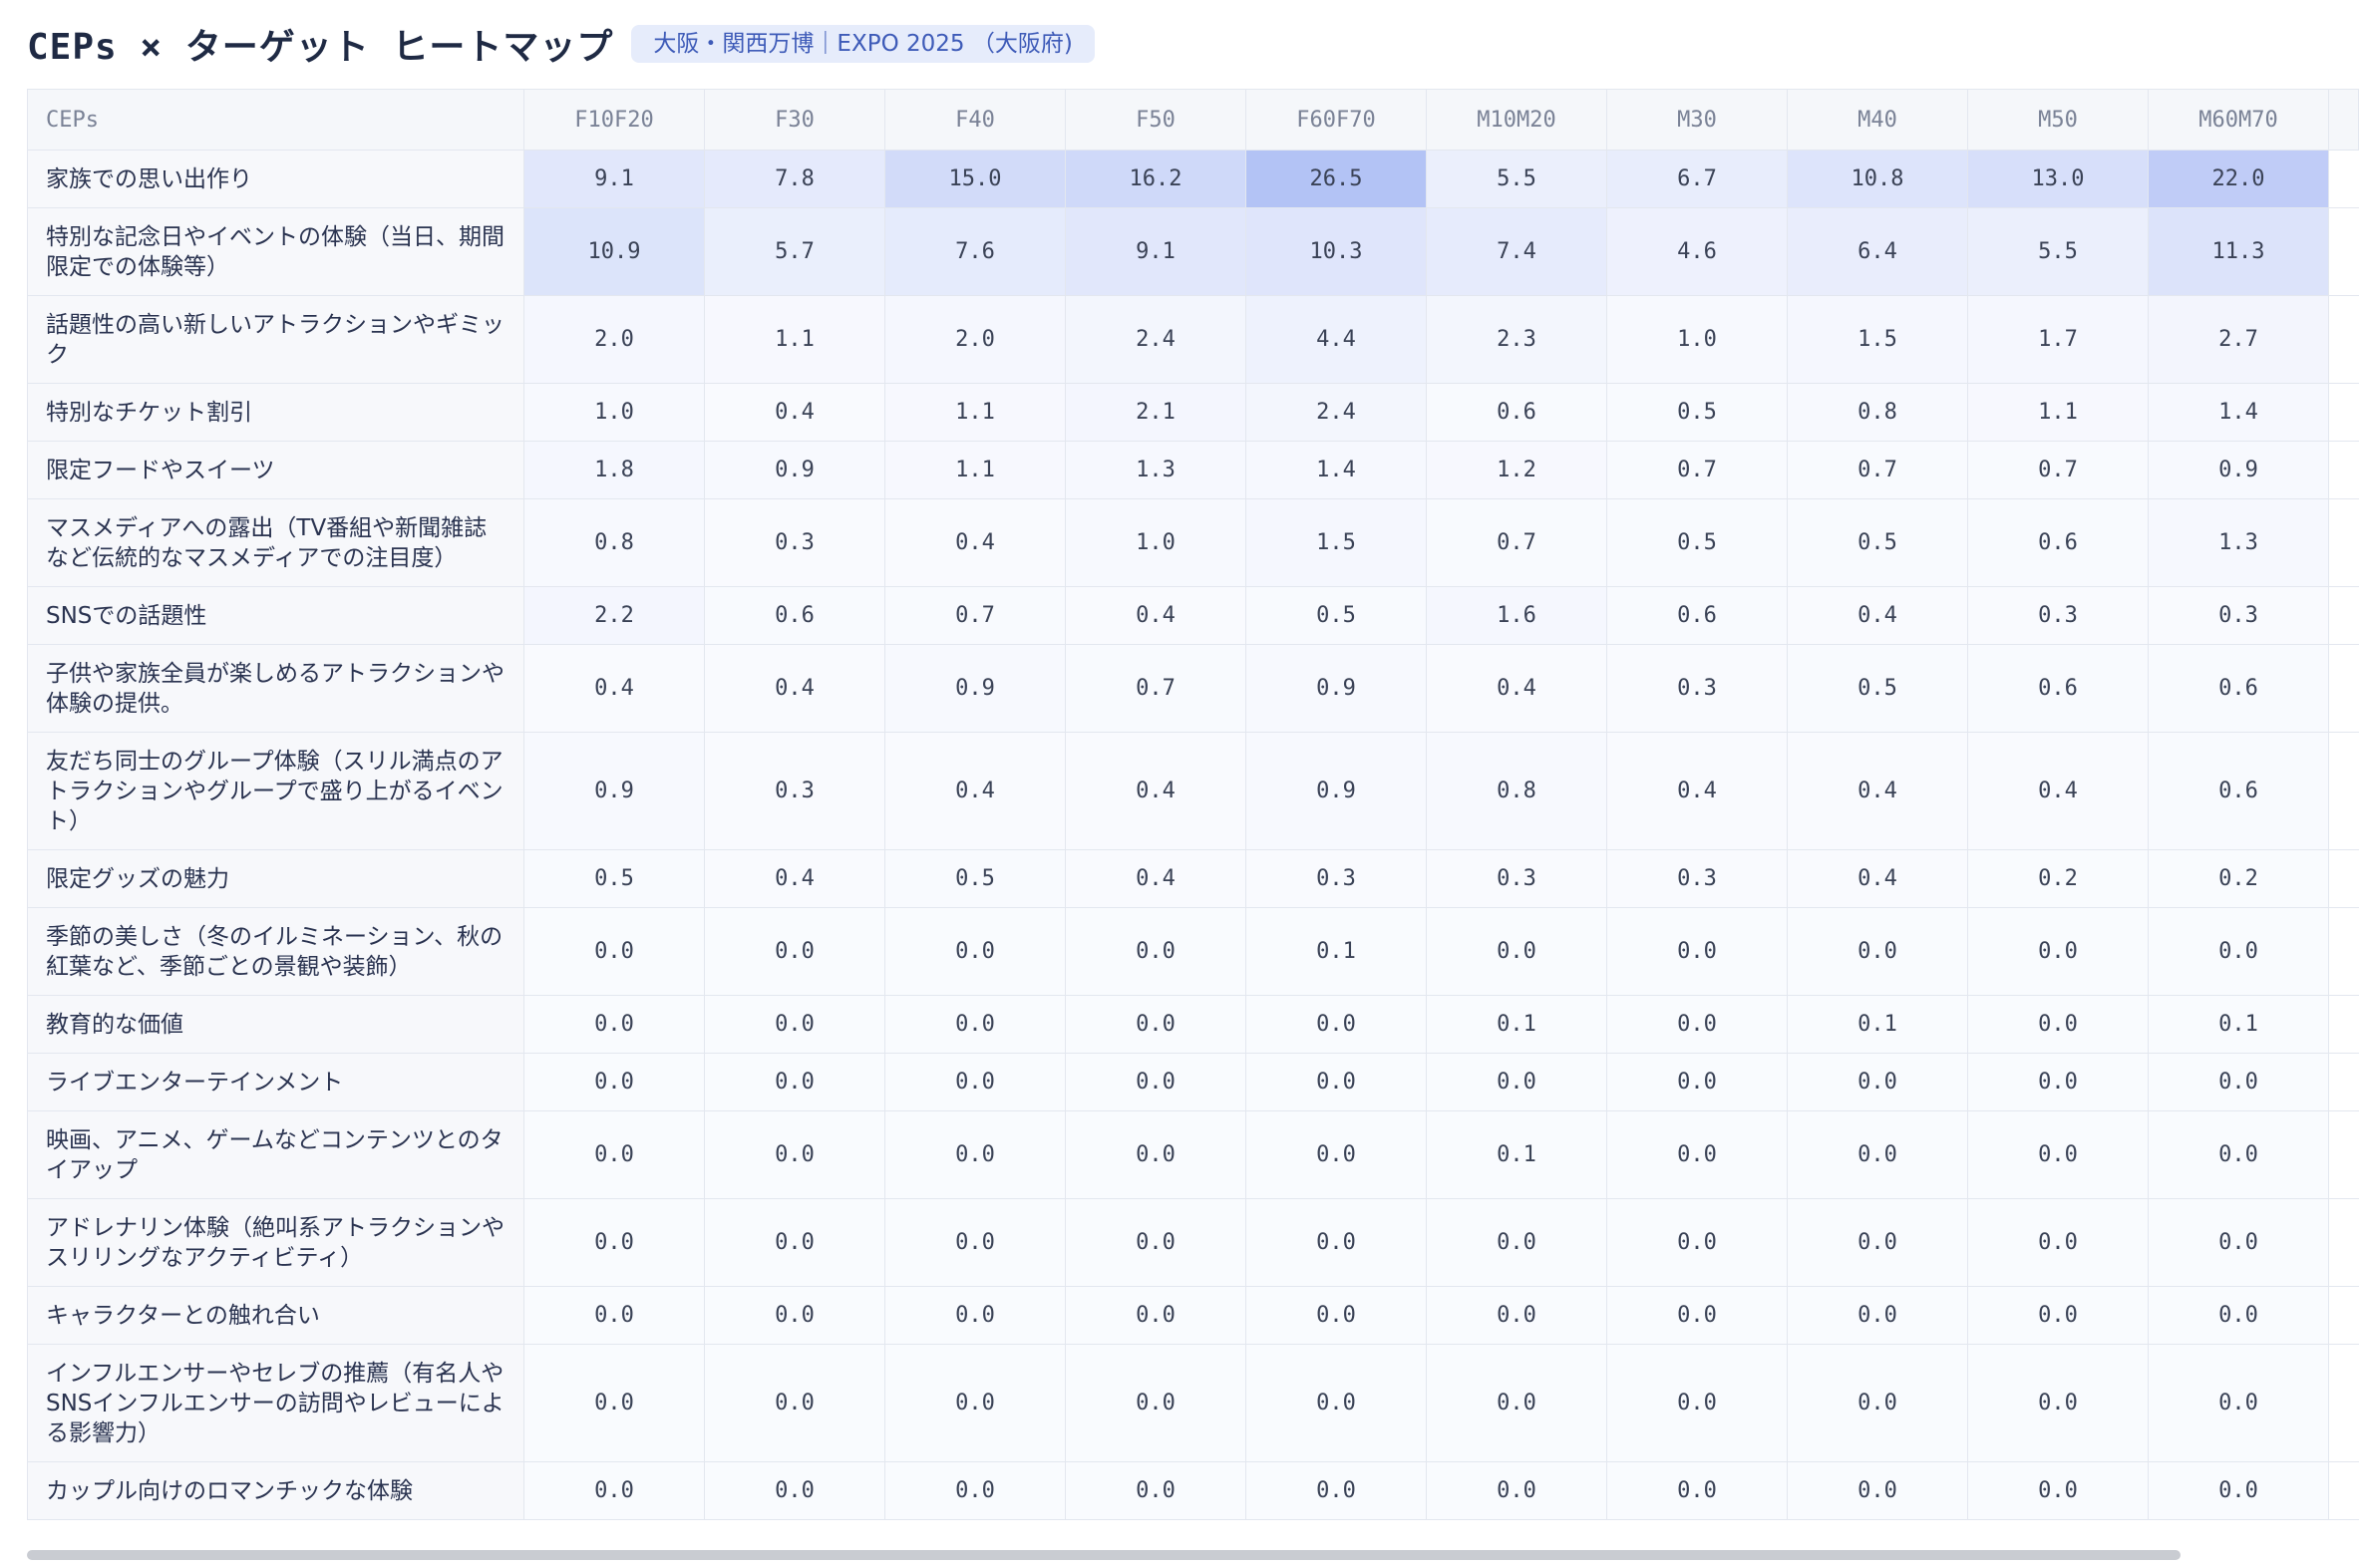  I want to click on cell-value: 7.8, so click(795, 178).